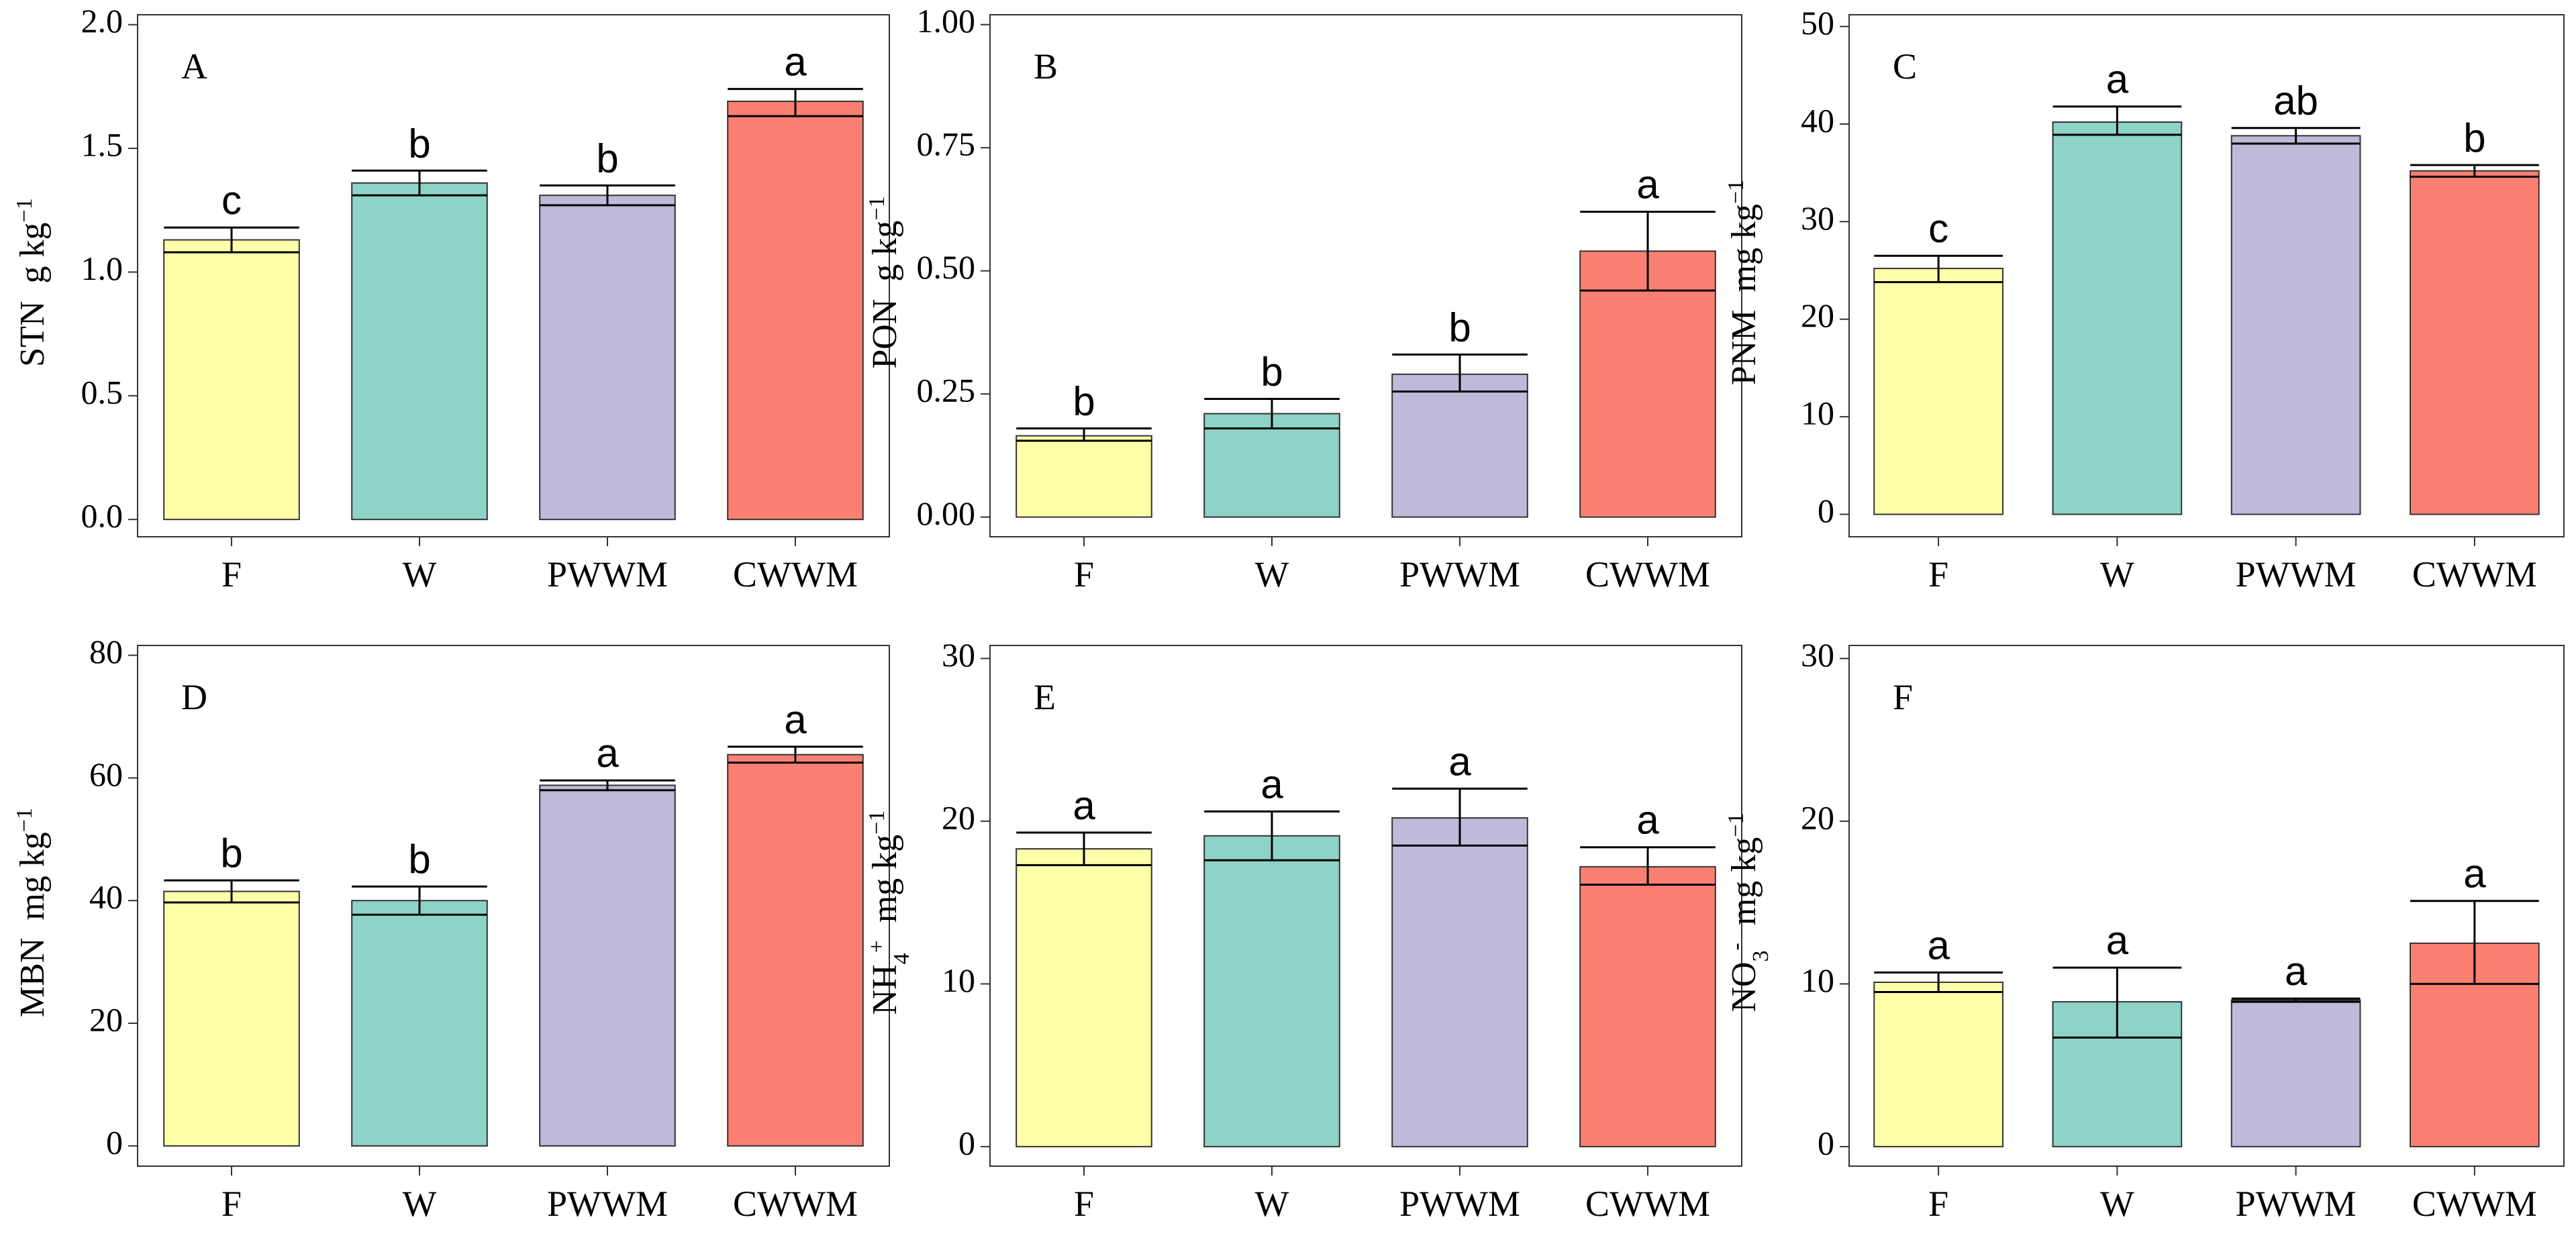  Describe the element at coordinates (194, 697) in the screenshot. I see `panel-label: D` at that location.